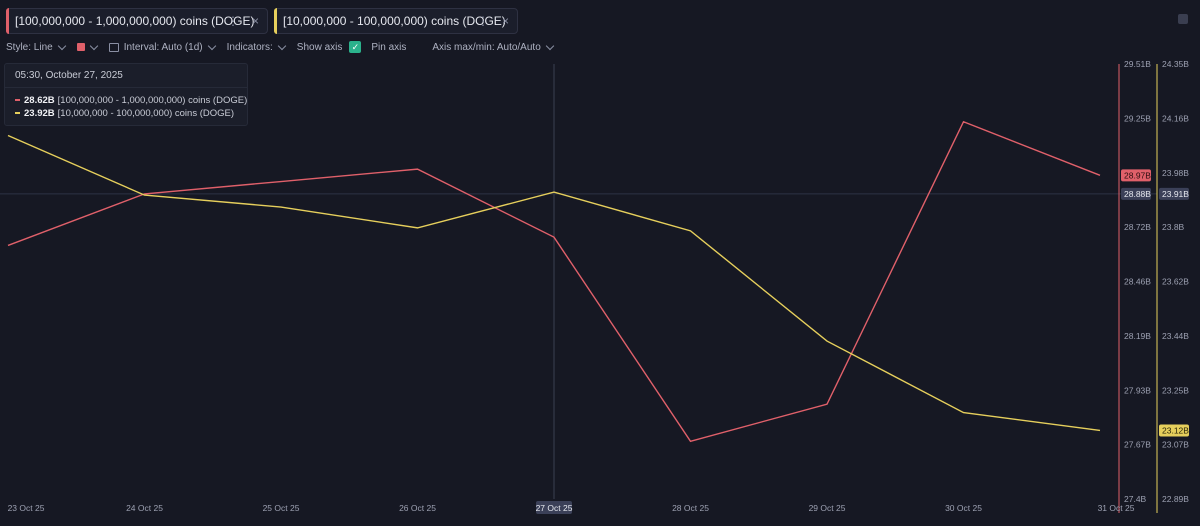 Image resolution: width=1200 pixels, height=526 pixels. I want to click on y-right-tick-label: 23.8B, so click(1173, 227).